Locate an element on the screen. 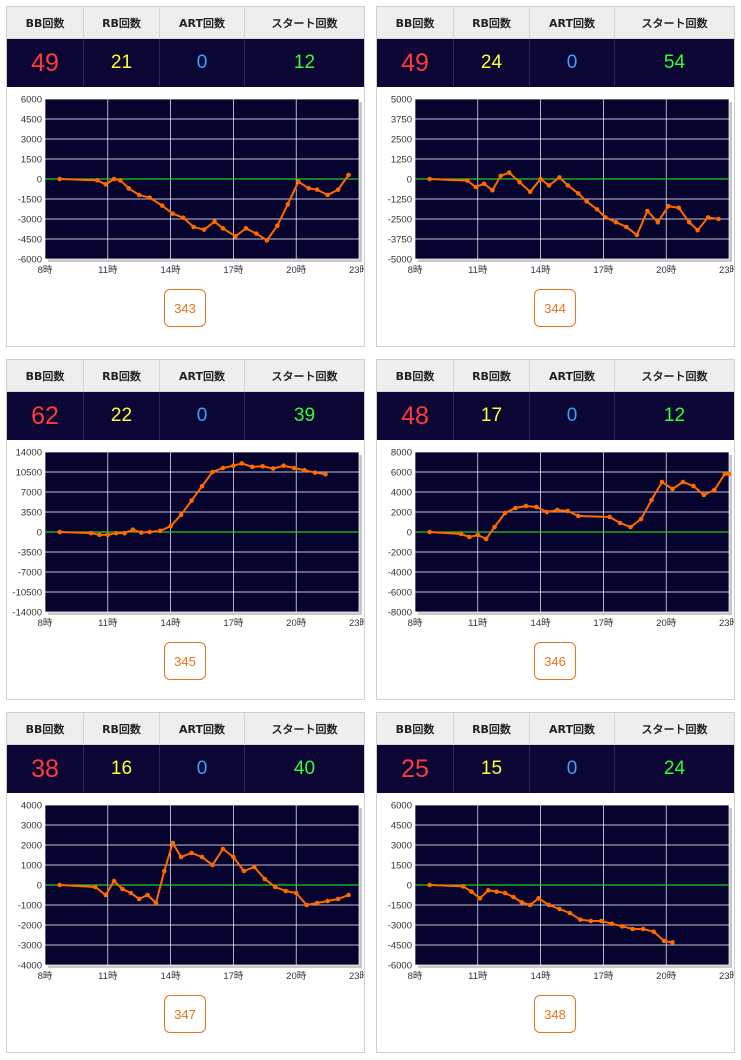 This screenshot has height=1060, width=741. machine-number-button: 347 is located at coordinates (185, 1014).